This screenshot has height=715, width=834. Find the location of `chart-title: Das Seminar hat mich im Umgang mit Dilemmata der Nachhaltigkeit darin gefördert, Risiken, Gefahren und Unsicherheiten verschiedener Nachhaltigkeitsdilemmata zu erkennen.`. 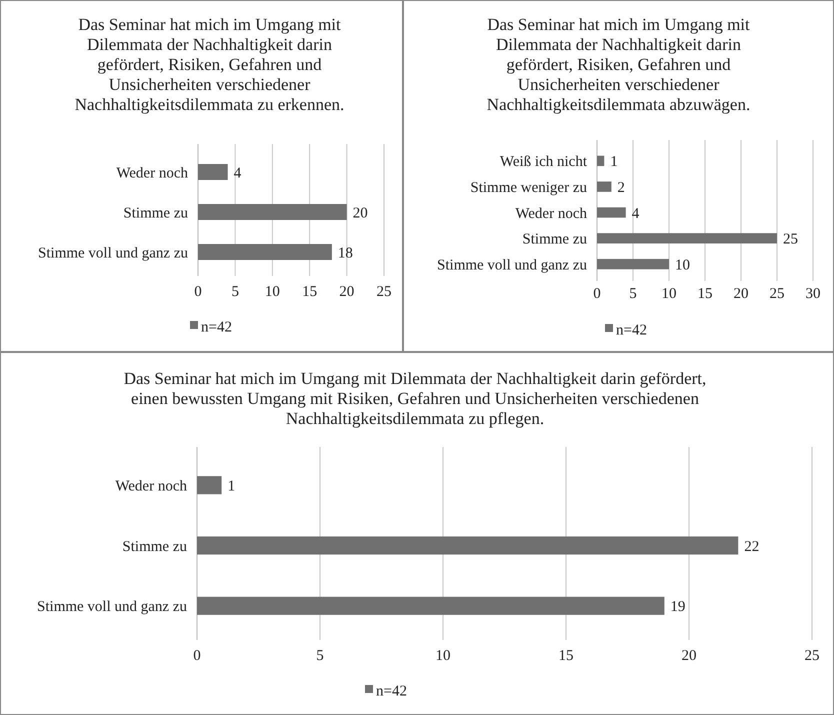

chart-title: Das Seminar hat mich im Umgang mit Dilemmata der Nachhaltigkeit darin gefördert, Risiken, Gefahren und Unsicherheiten verschiedener Nachhaltigkeitsdilemmata zu erkennen. is located at coordinates (209, 64).